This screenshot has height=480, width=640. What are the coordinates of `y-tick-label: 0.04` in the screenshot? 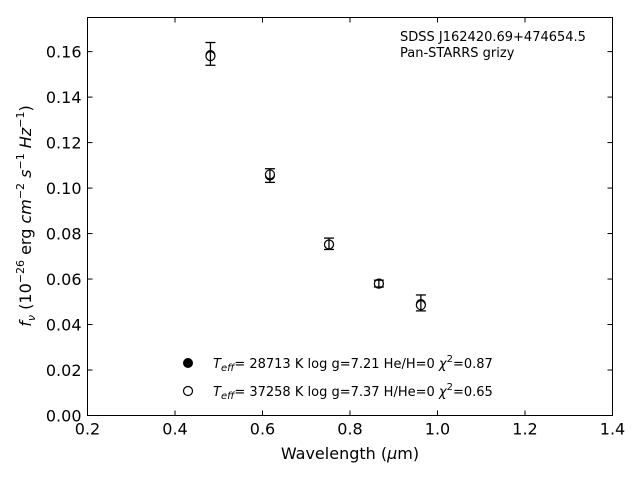 It's located at (64, 325).